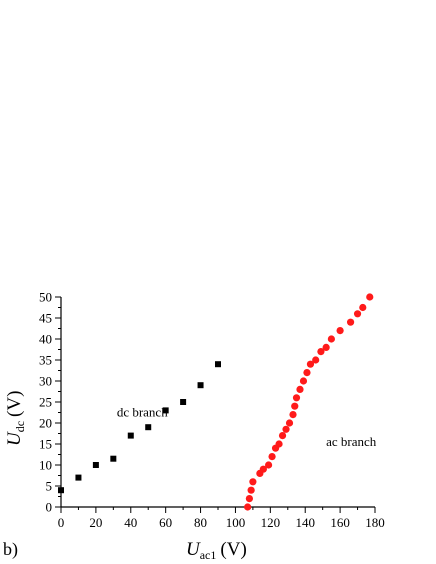  Describe the element at coordinates (221, 518) in the screenshot. I see `x-ticks: 0 20 40 60 80 100 120 140 160 180` at that location.